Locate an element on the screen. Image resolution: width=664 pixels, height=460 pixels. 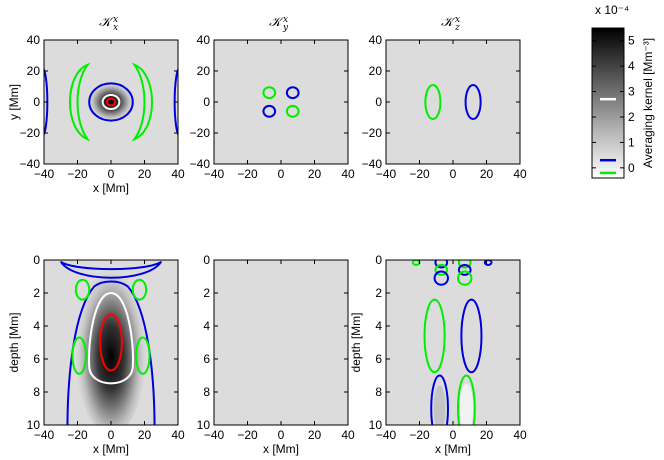
panel-3: −40 −20 0 20 40 40 20 0 −20 −40 𝒦 xz is located at coordinates (444, 98).